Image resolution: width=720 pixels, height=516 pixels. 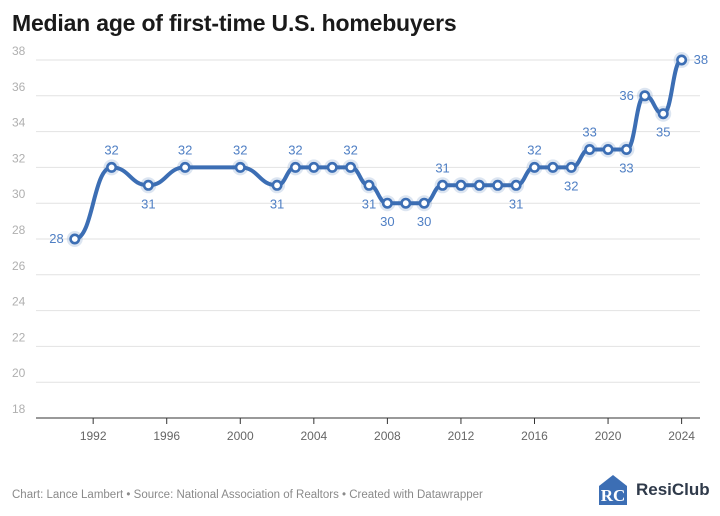 I want to click on y-tick-label: 24, so click(x=19, y=302).